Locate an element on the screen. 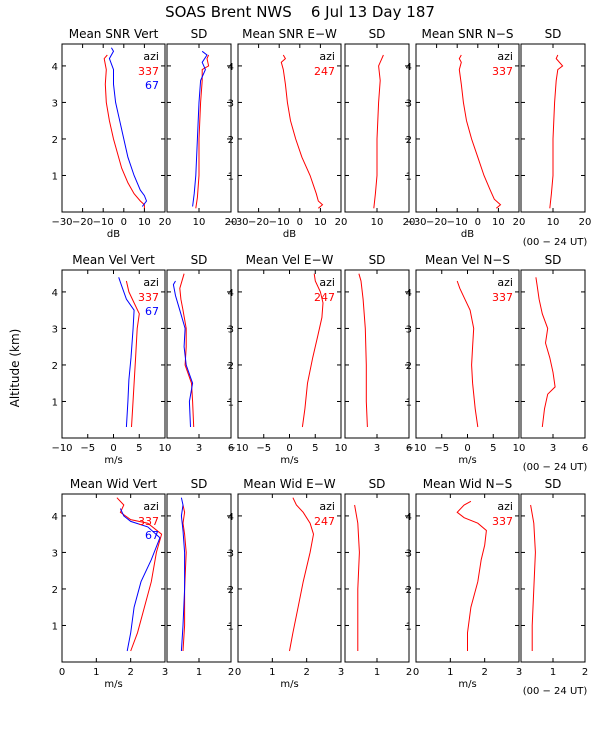 The image size is (600, 750). panel-title: Mean Vel E−W is located at coordinates (290, 260).